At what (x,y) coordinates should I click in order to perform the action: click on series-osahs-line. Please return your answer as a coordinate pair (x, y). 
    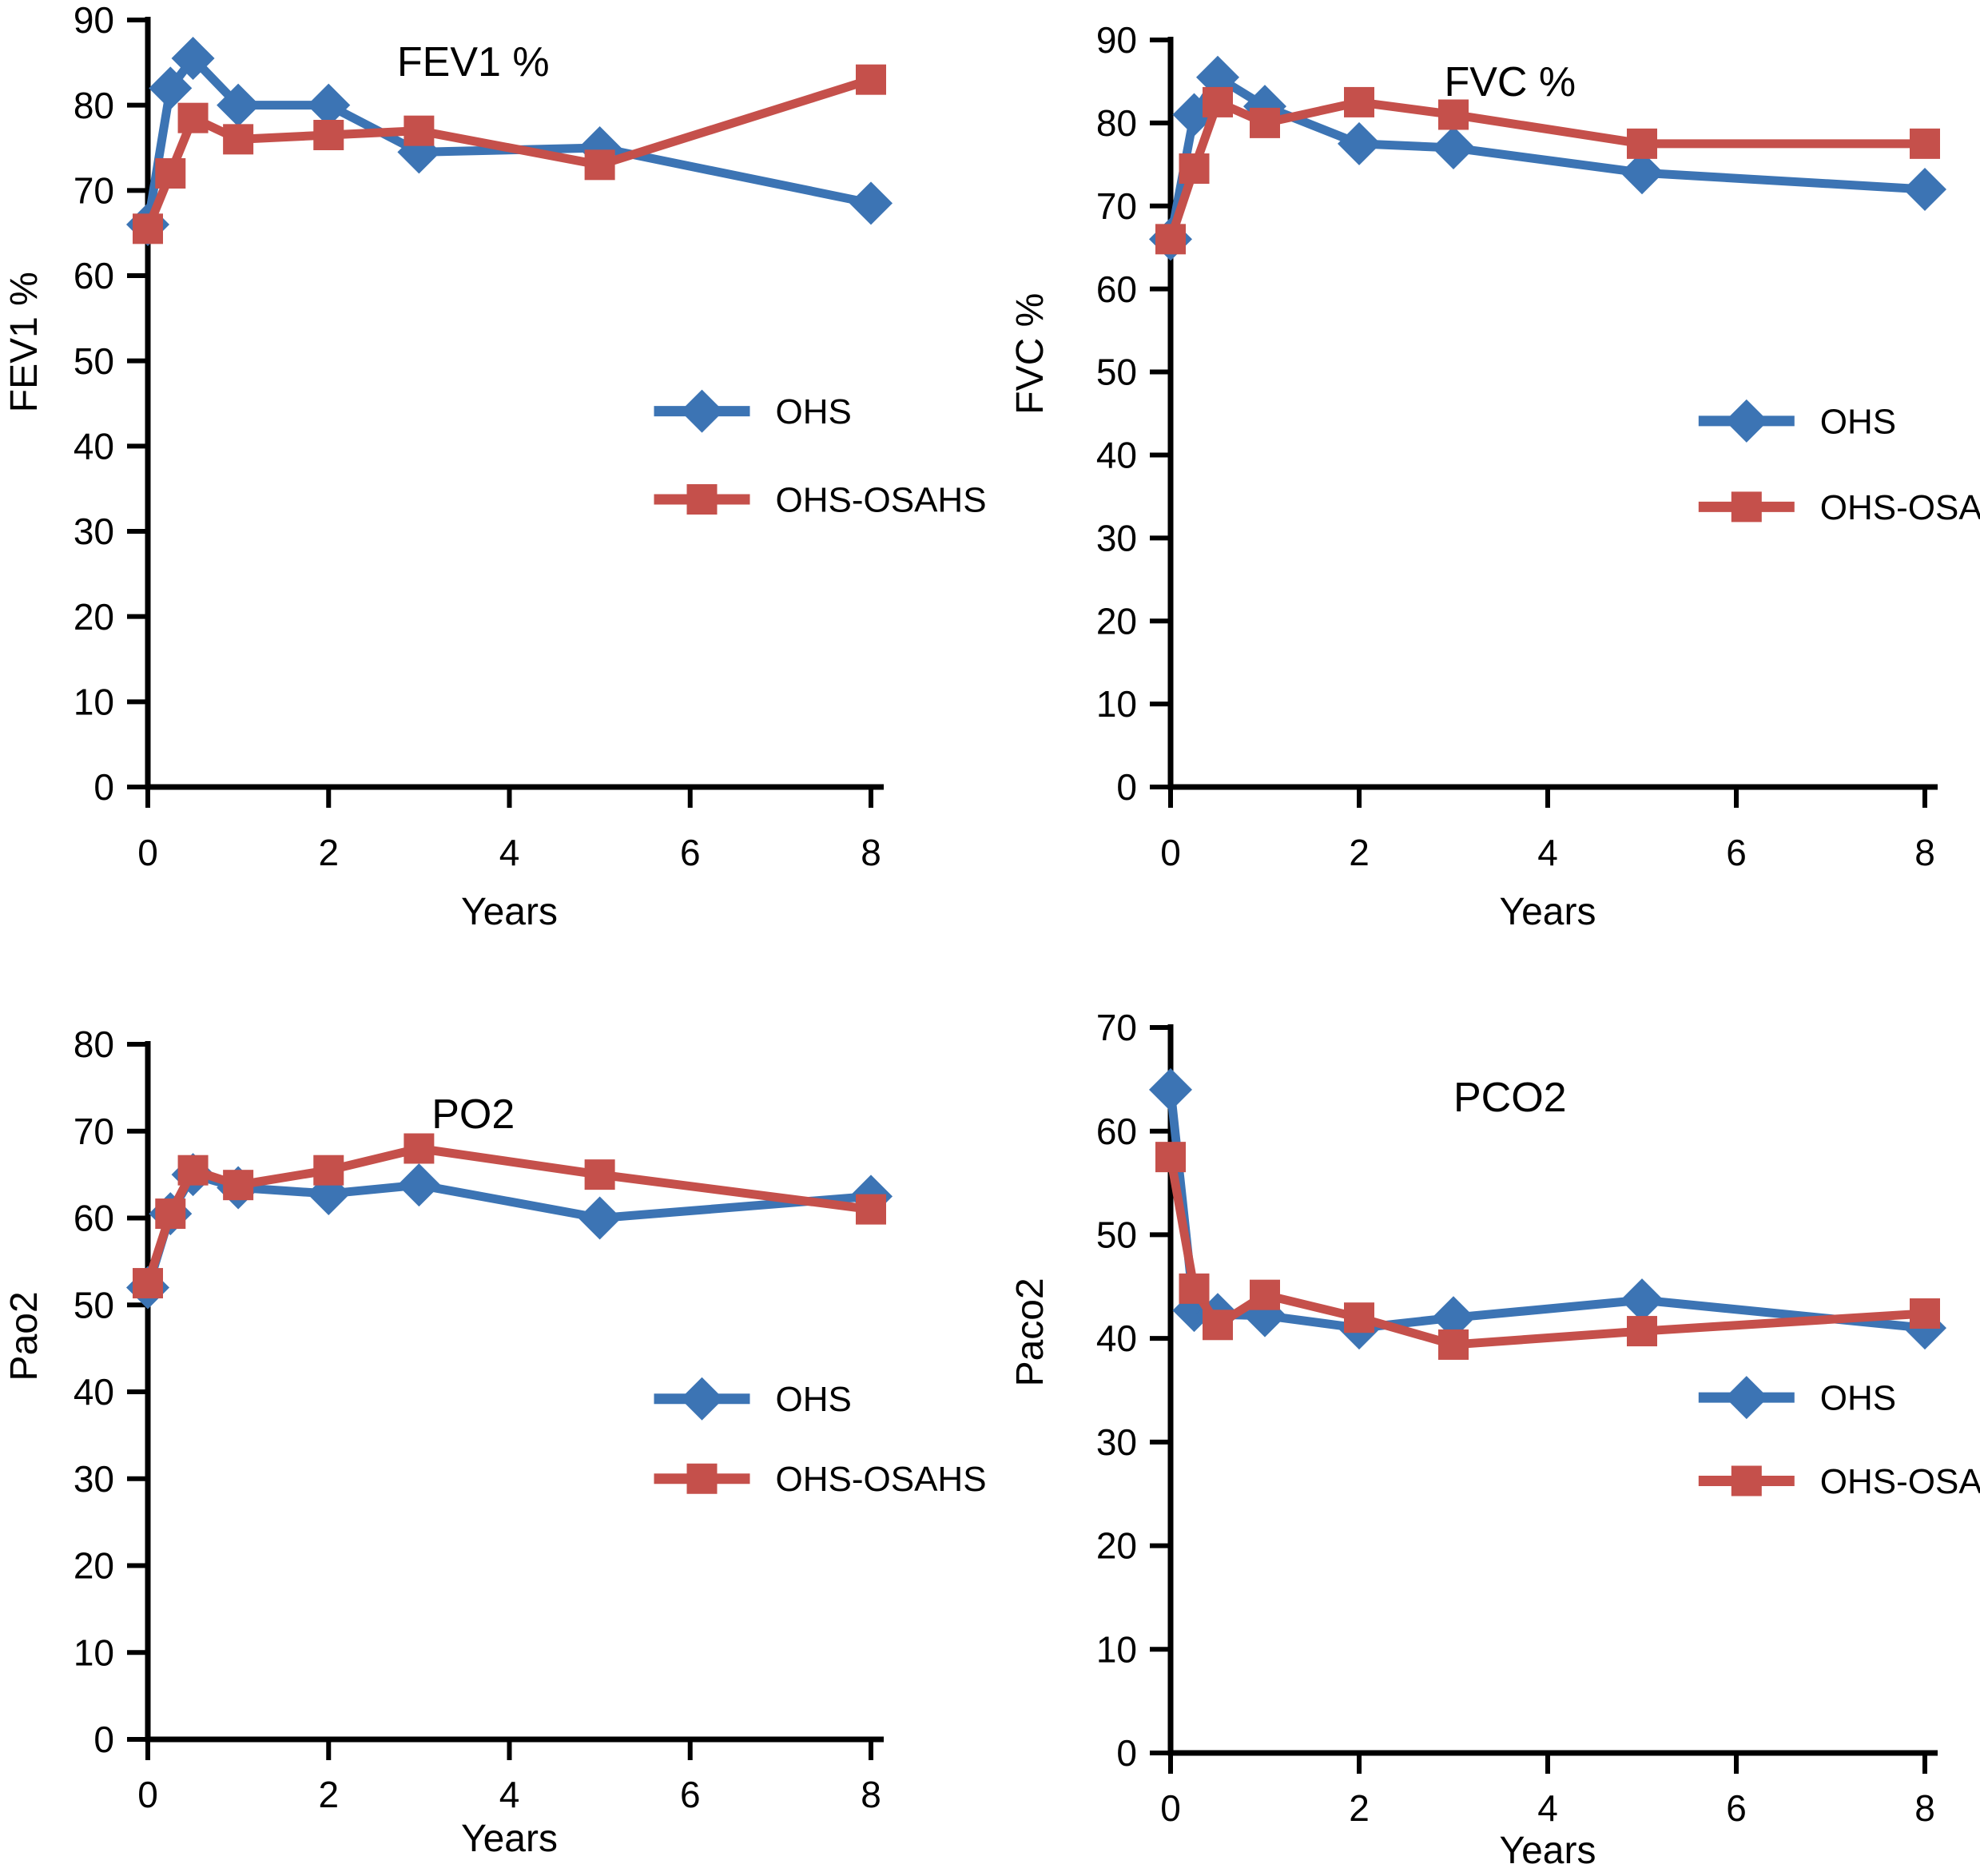
    Looking at the image, I should click on (509, 1216).